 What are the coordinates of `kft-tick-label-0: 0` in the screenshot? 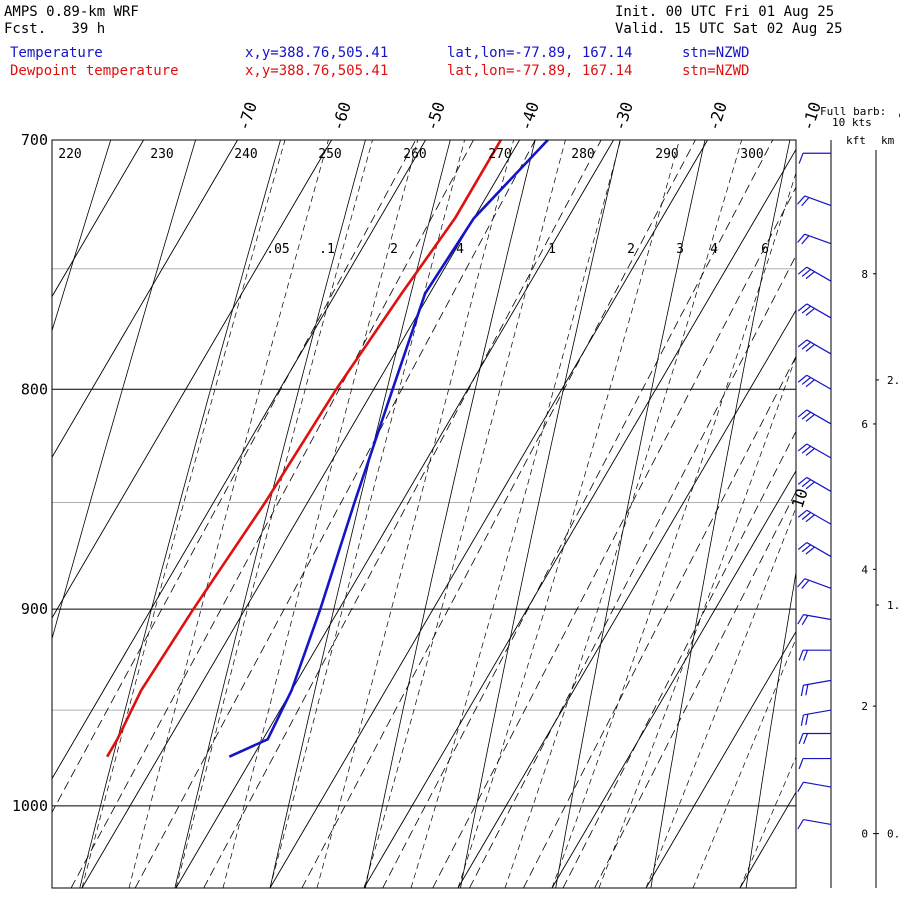 It's located at (864, 834).